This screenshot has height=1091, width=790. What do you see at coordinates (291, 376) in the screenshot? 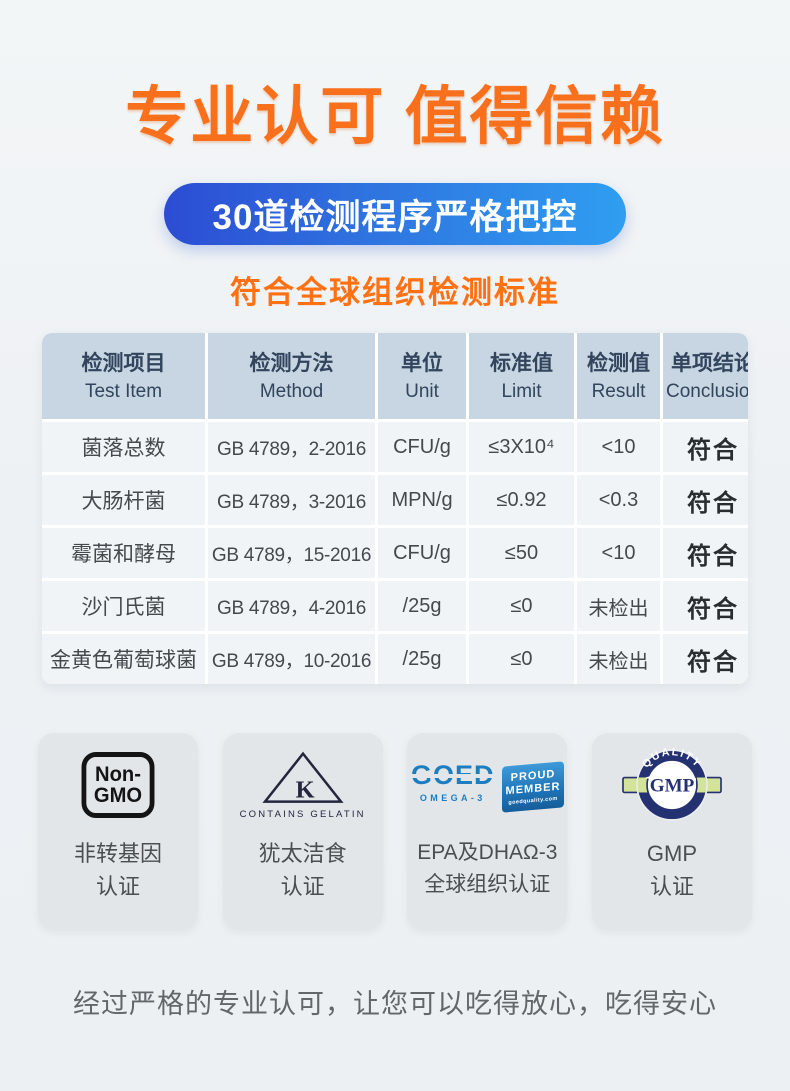
I see `column-header-method: 检测方法 Method` at bounding box center [291, 376].